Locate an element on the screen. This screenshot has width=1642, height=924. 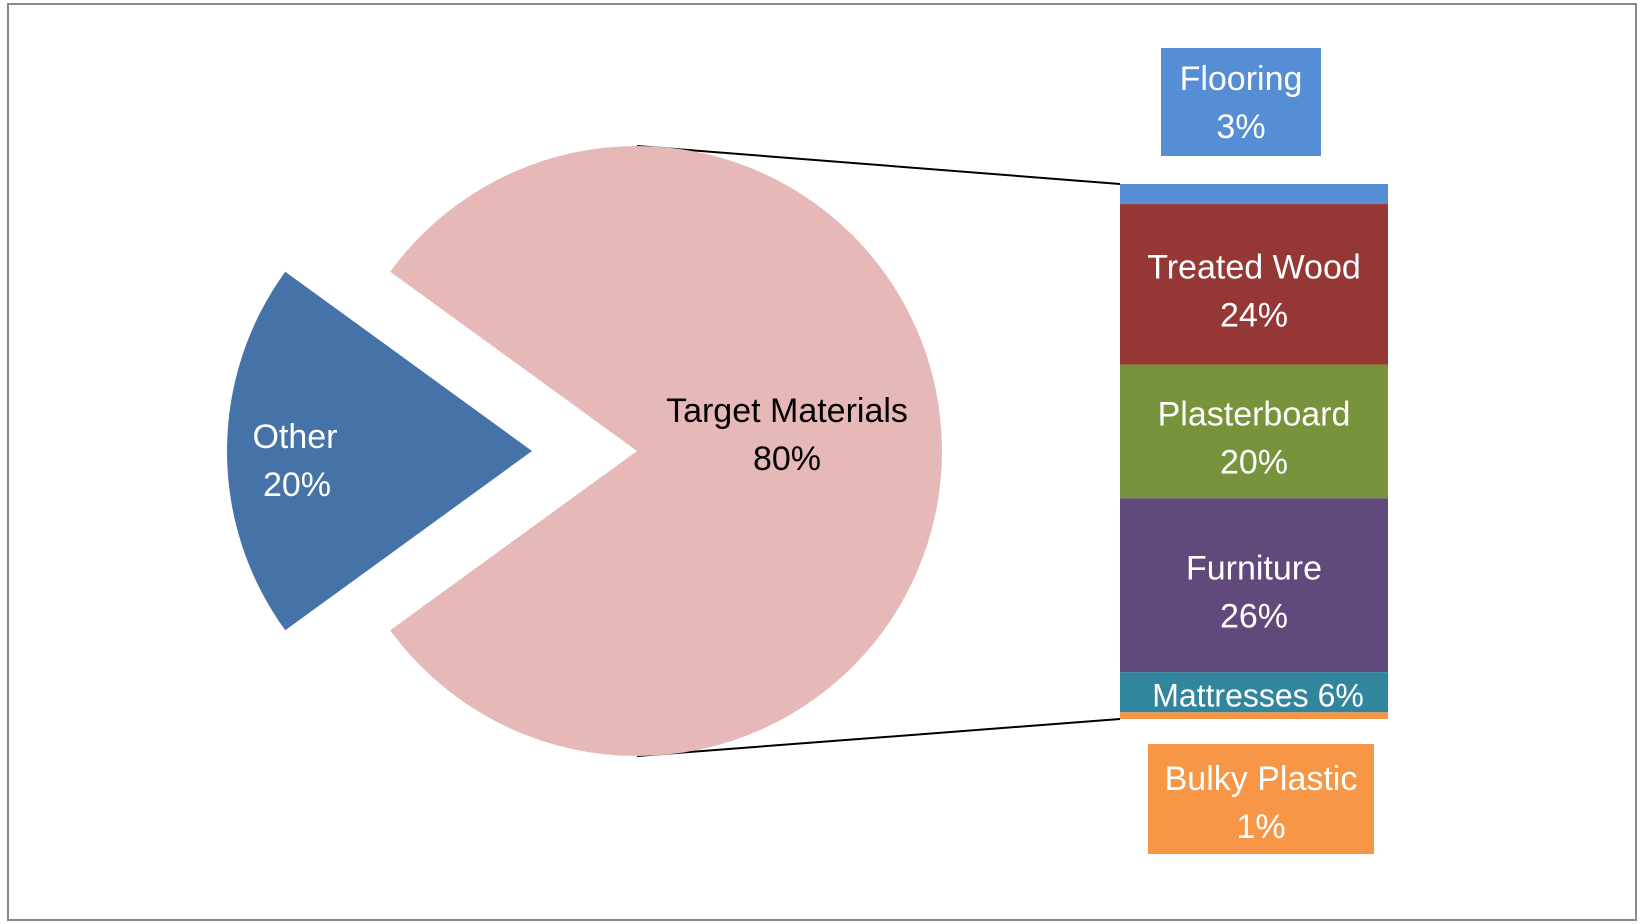
breakdown-stacked-bar is located at coordinates (1254, 451).